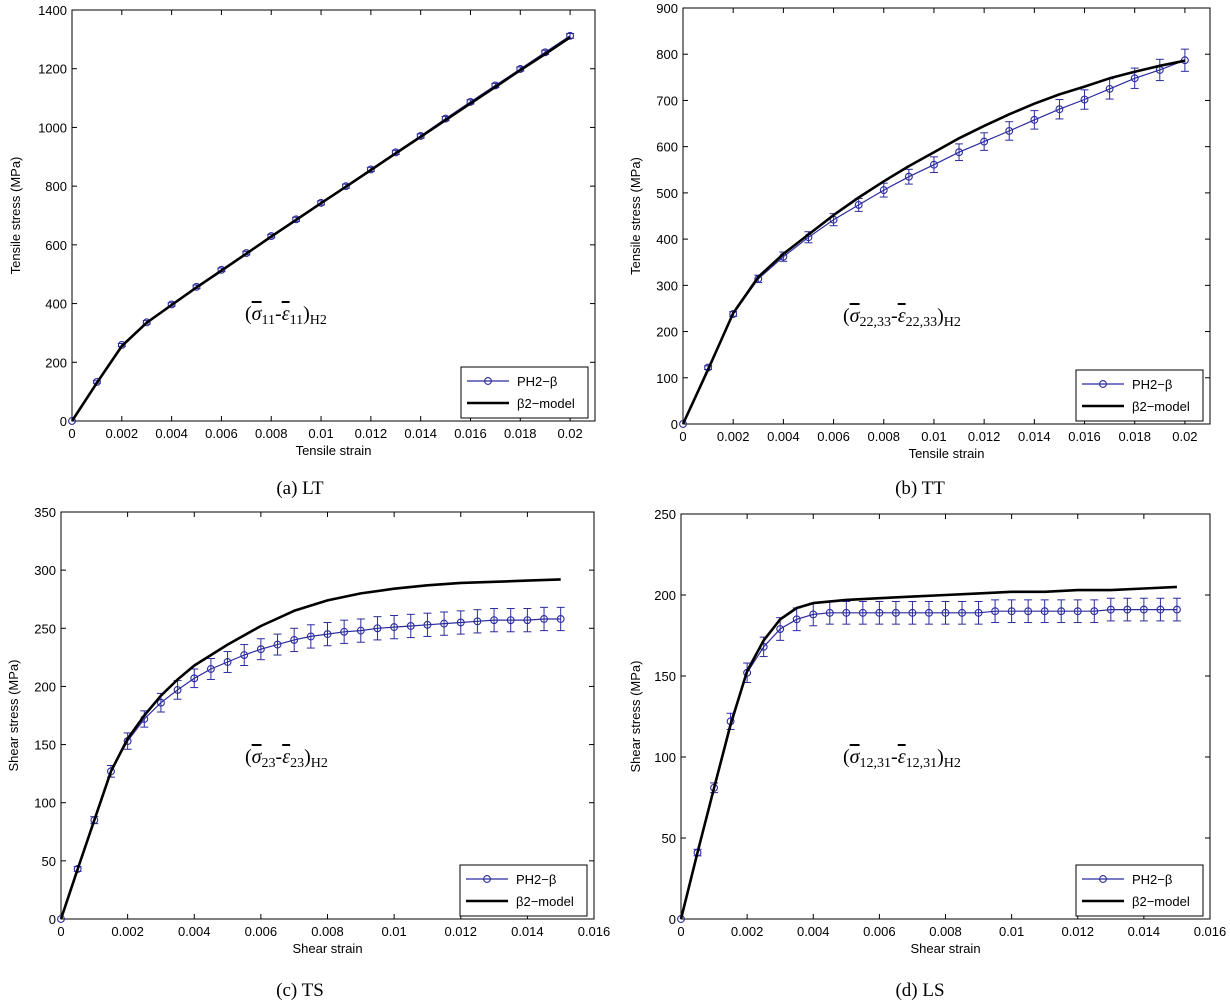 The height and width of the screenshot is (1005, 1230). What do you see at coordinates (919, 990) in the screenshot?
I see `panel-caption: (d) LS` at bounding box center [919, 990].